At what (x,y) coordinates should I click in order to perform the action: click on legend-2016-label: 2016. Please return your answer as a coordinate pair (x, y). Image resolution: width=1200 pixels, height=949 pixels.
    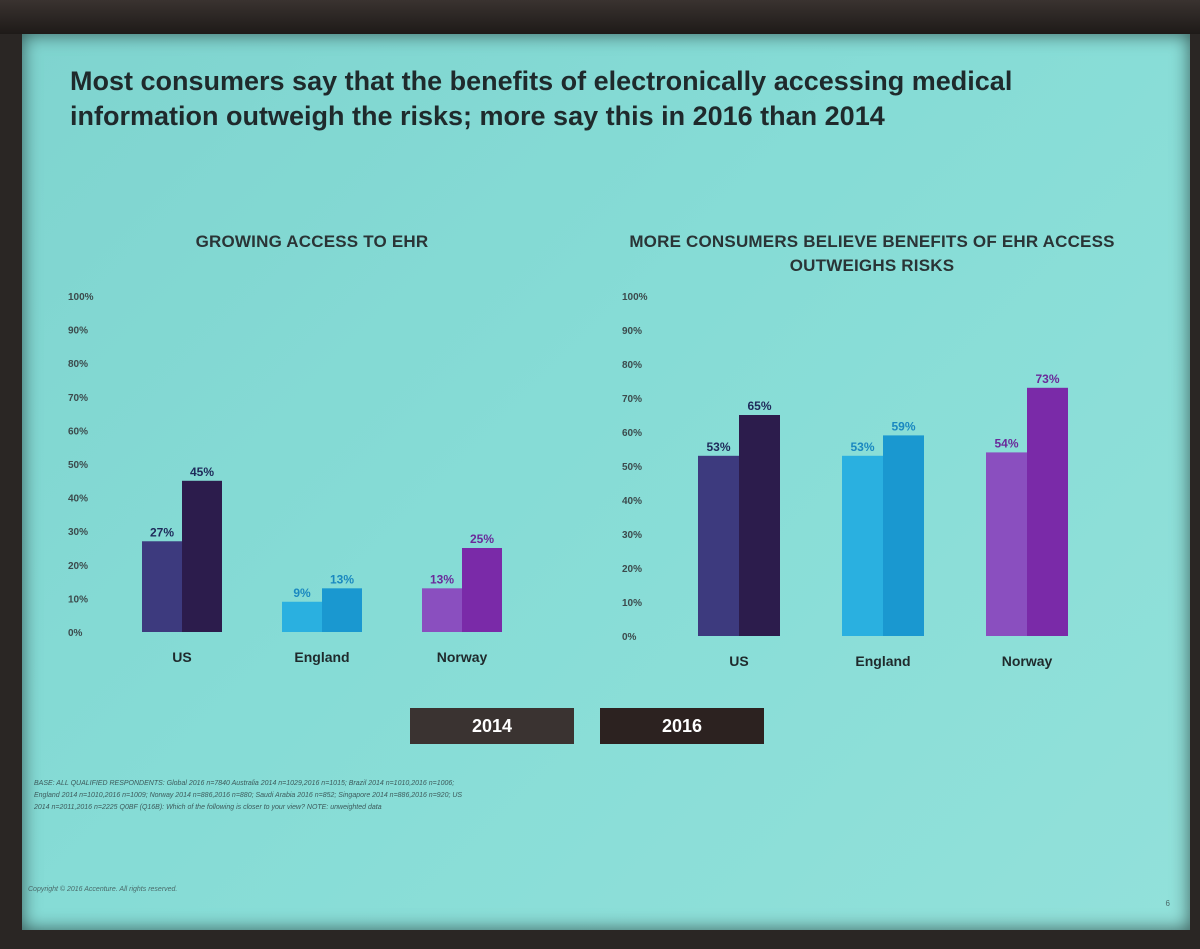
    Looking at the image, I should click on (682, 726).